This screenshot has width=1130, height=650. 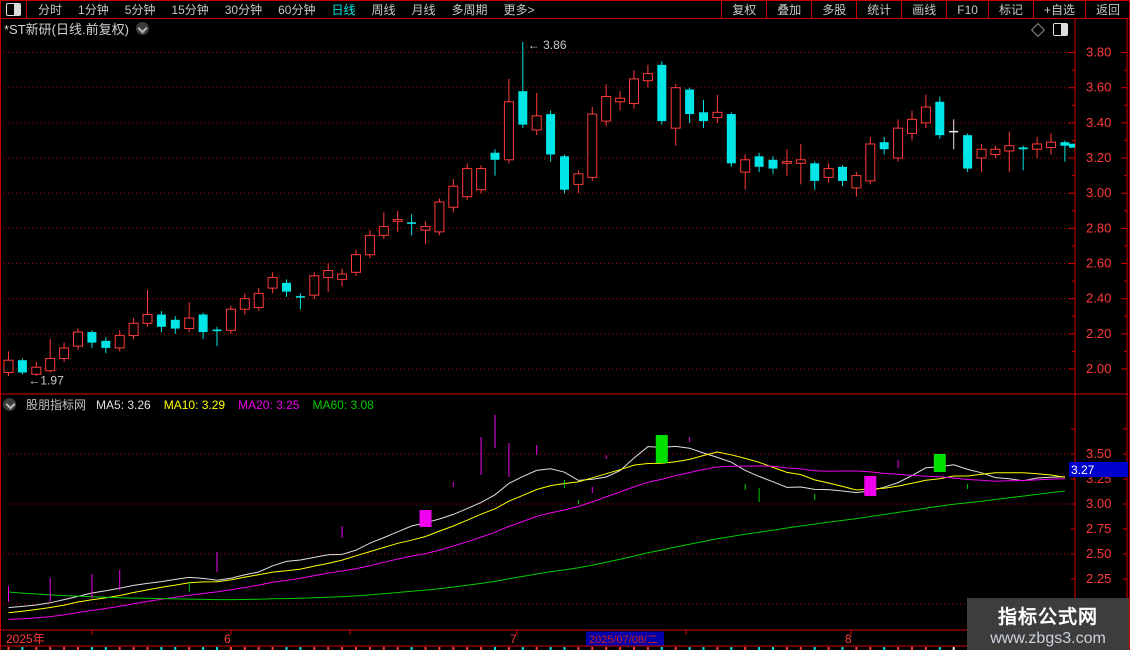 What do you see at coordinates (833, 9) in the screenshot?
I see `action-button-3: 多股` at bounding box center [833, 9].